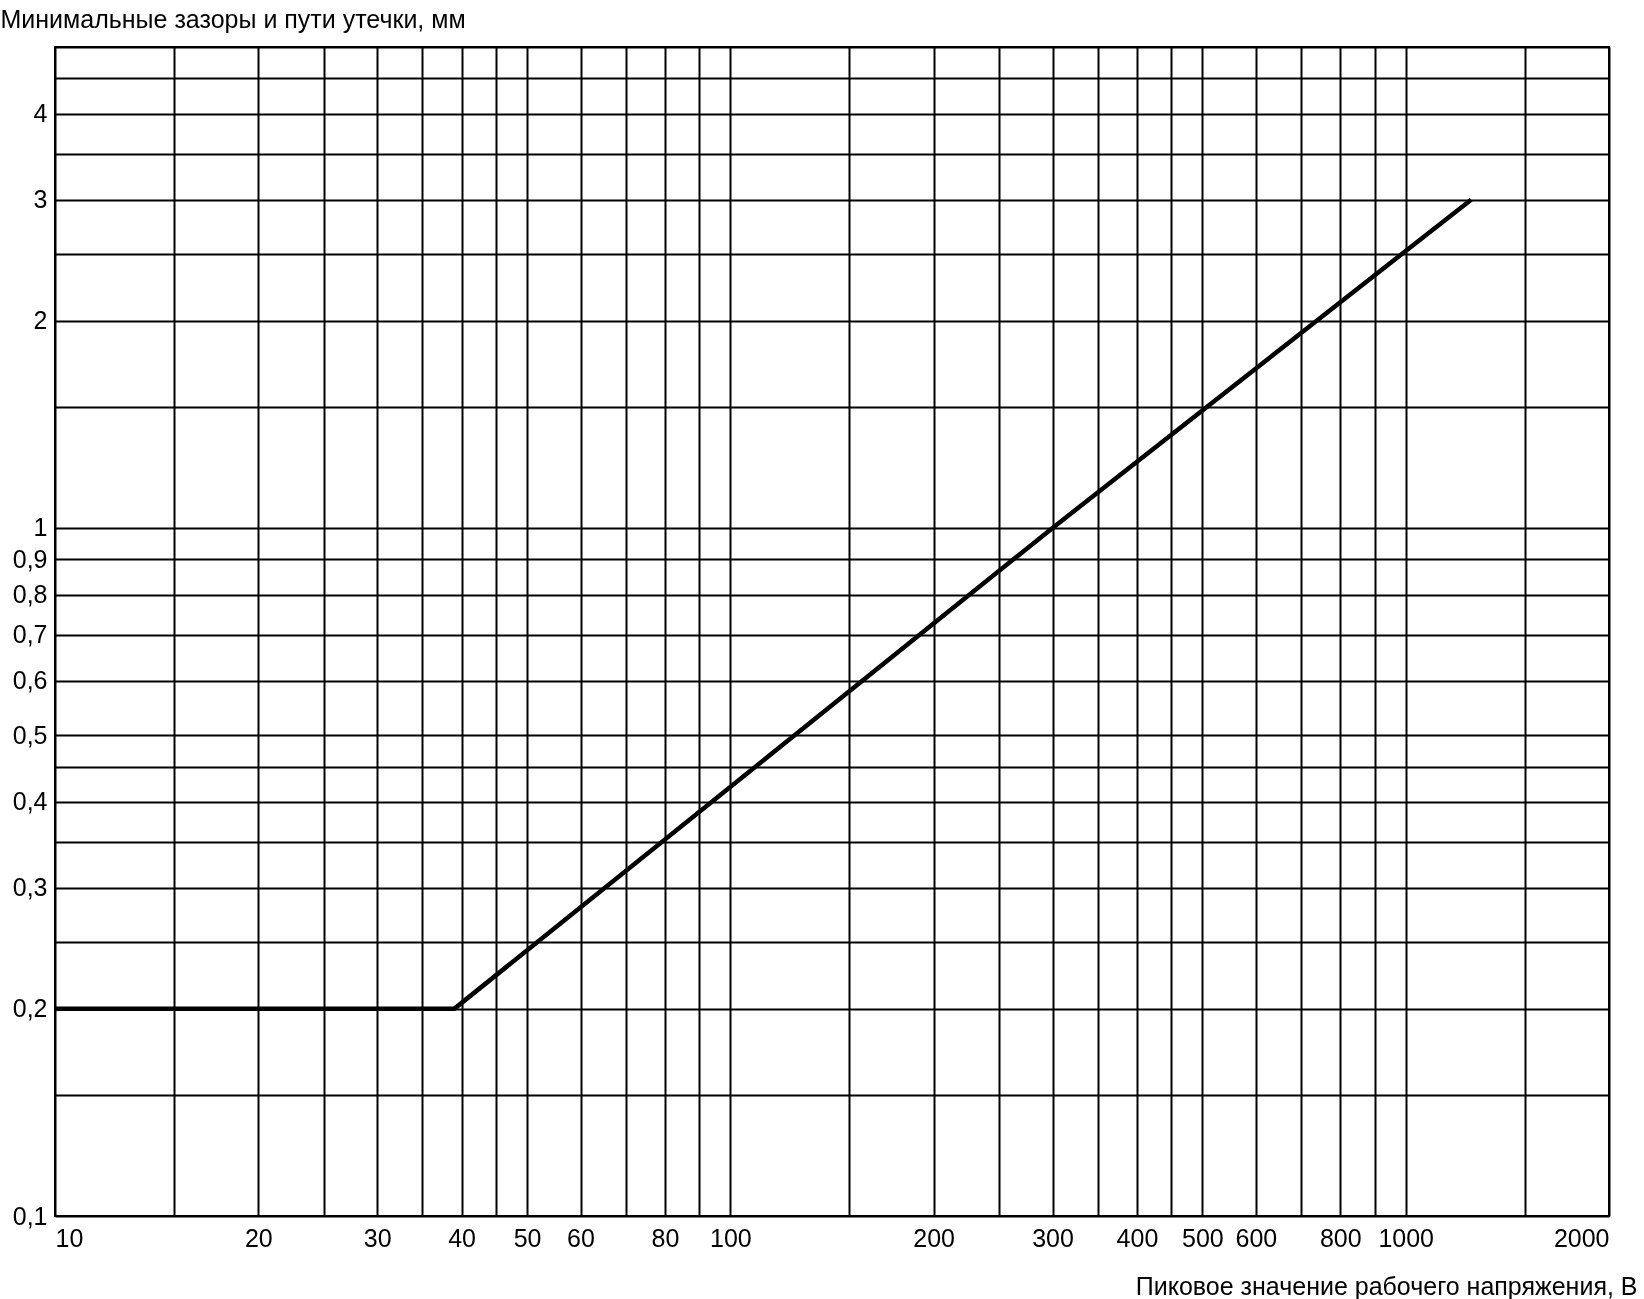  I want to click on y-axis-title: Минимальные зазоры и пути утечки, мм, so click(233, 18).